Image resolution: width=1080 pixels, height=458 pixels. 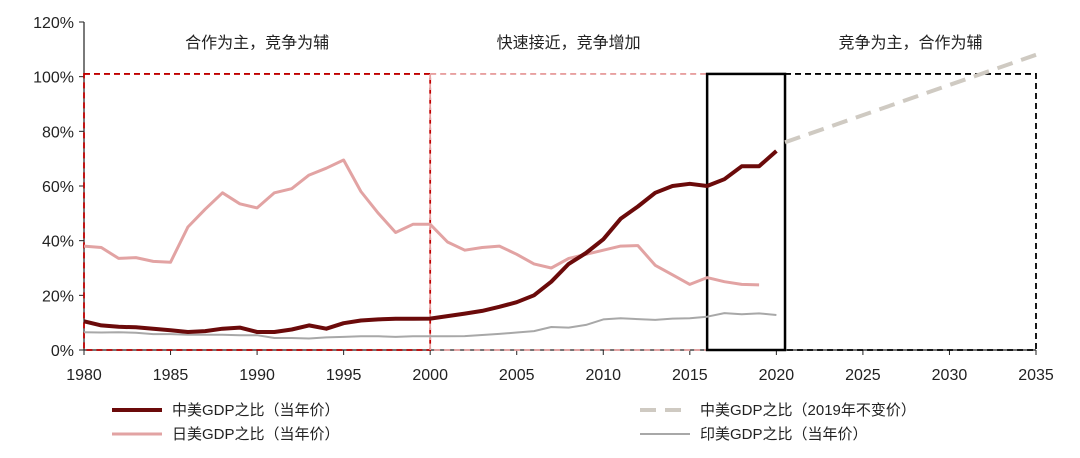 What do you see at coordinates (256, 410) in the screenshot?
I see `legend-label: 中美GDP之比（当年价）` at bounding box center [256, 410].